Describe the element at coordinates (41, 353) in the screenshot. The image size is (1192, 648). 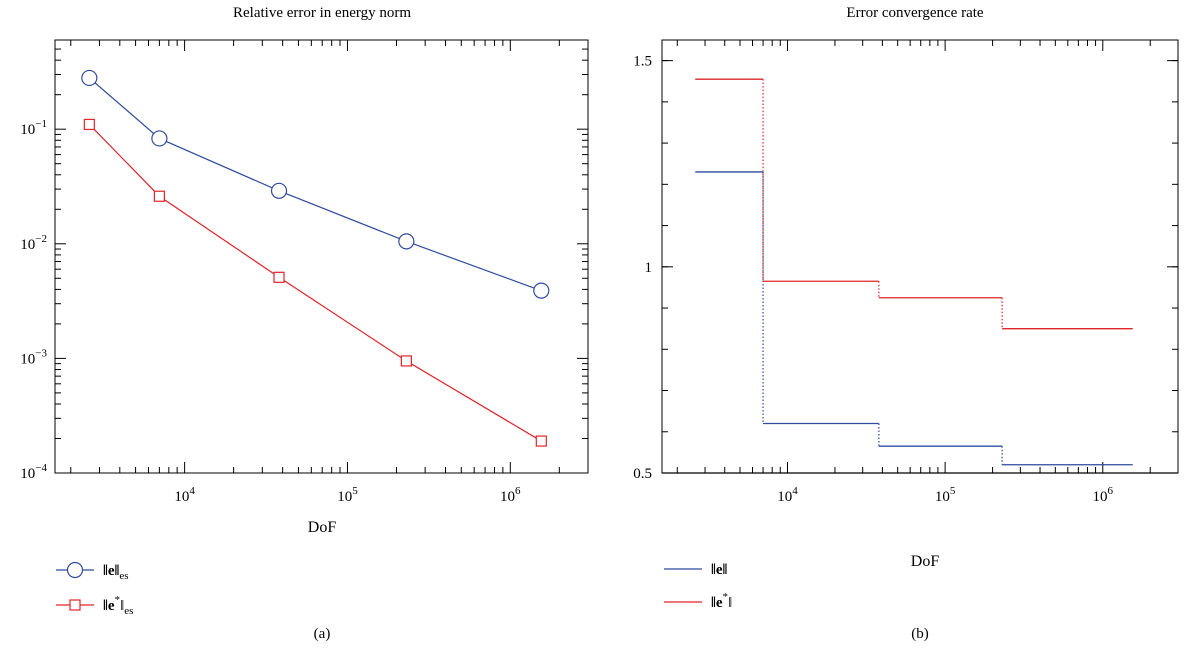
I see `y-tick-label-exp: −3` at that location.